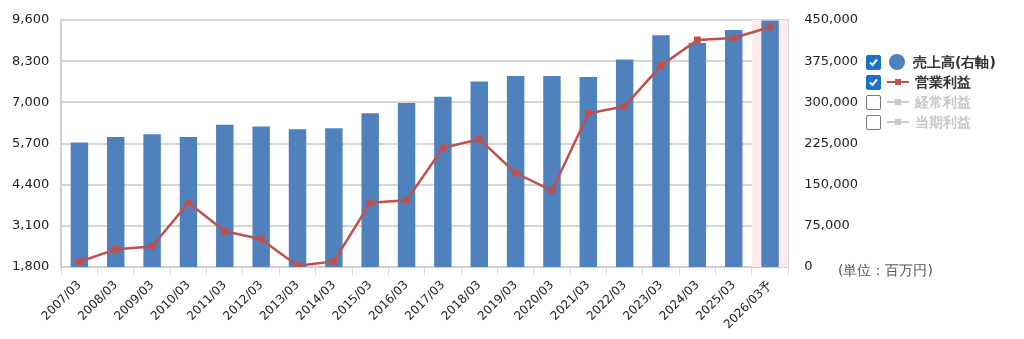 This screenshot has height=339, width=1024. I want to click on y-tick-label: 8,300, so click(31, 60).